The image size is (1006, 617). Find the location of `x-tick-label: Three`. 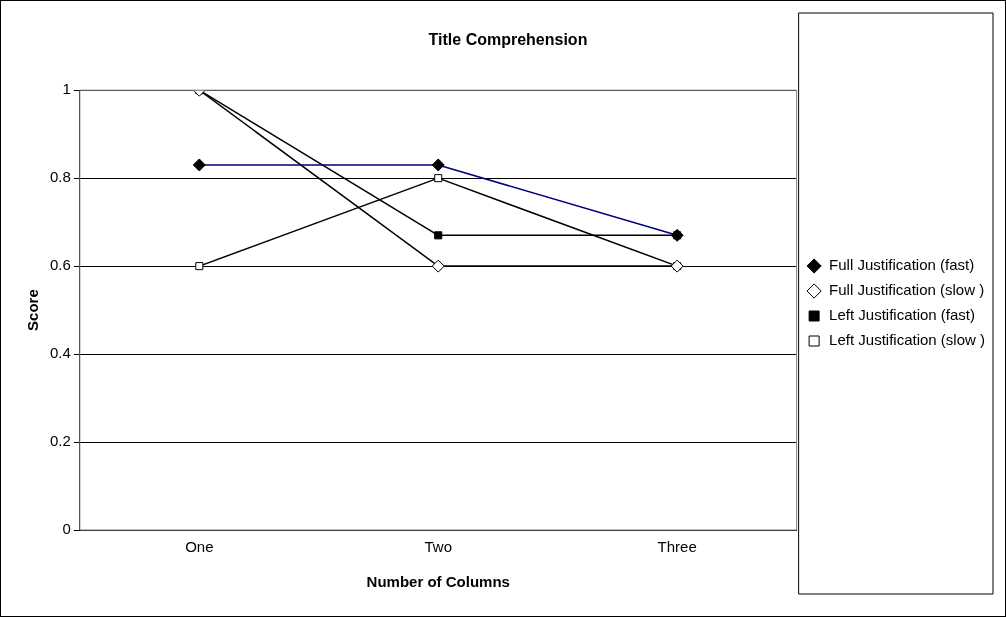

x-tick-label: Three is located at coordinates (677, 547).